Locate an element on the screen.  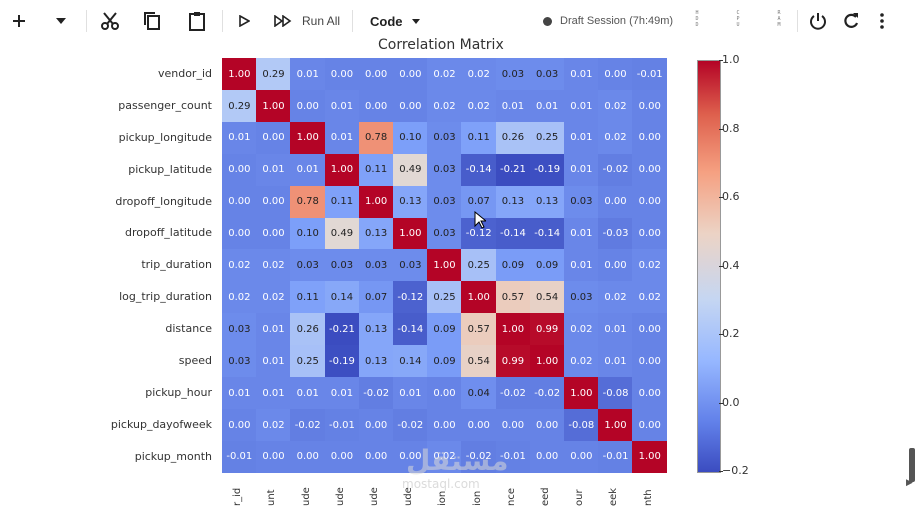
heatmap-cell: 0.14 is located at coordinates (342, 297).